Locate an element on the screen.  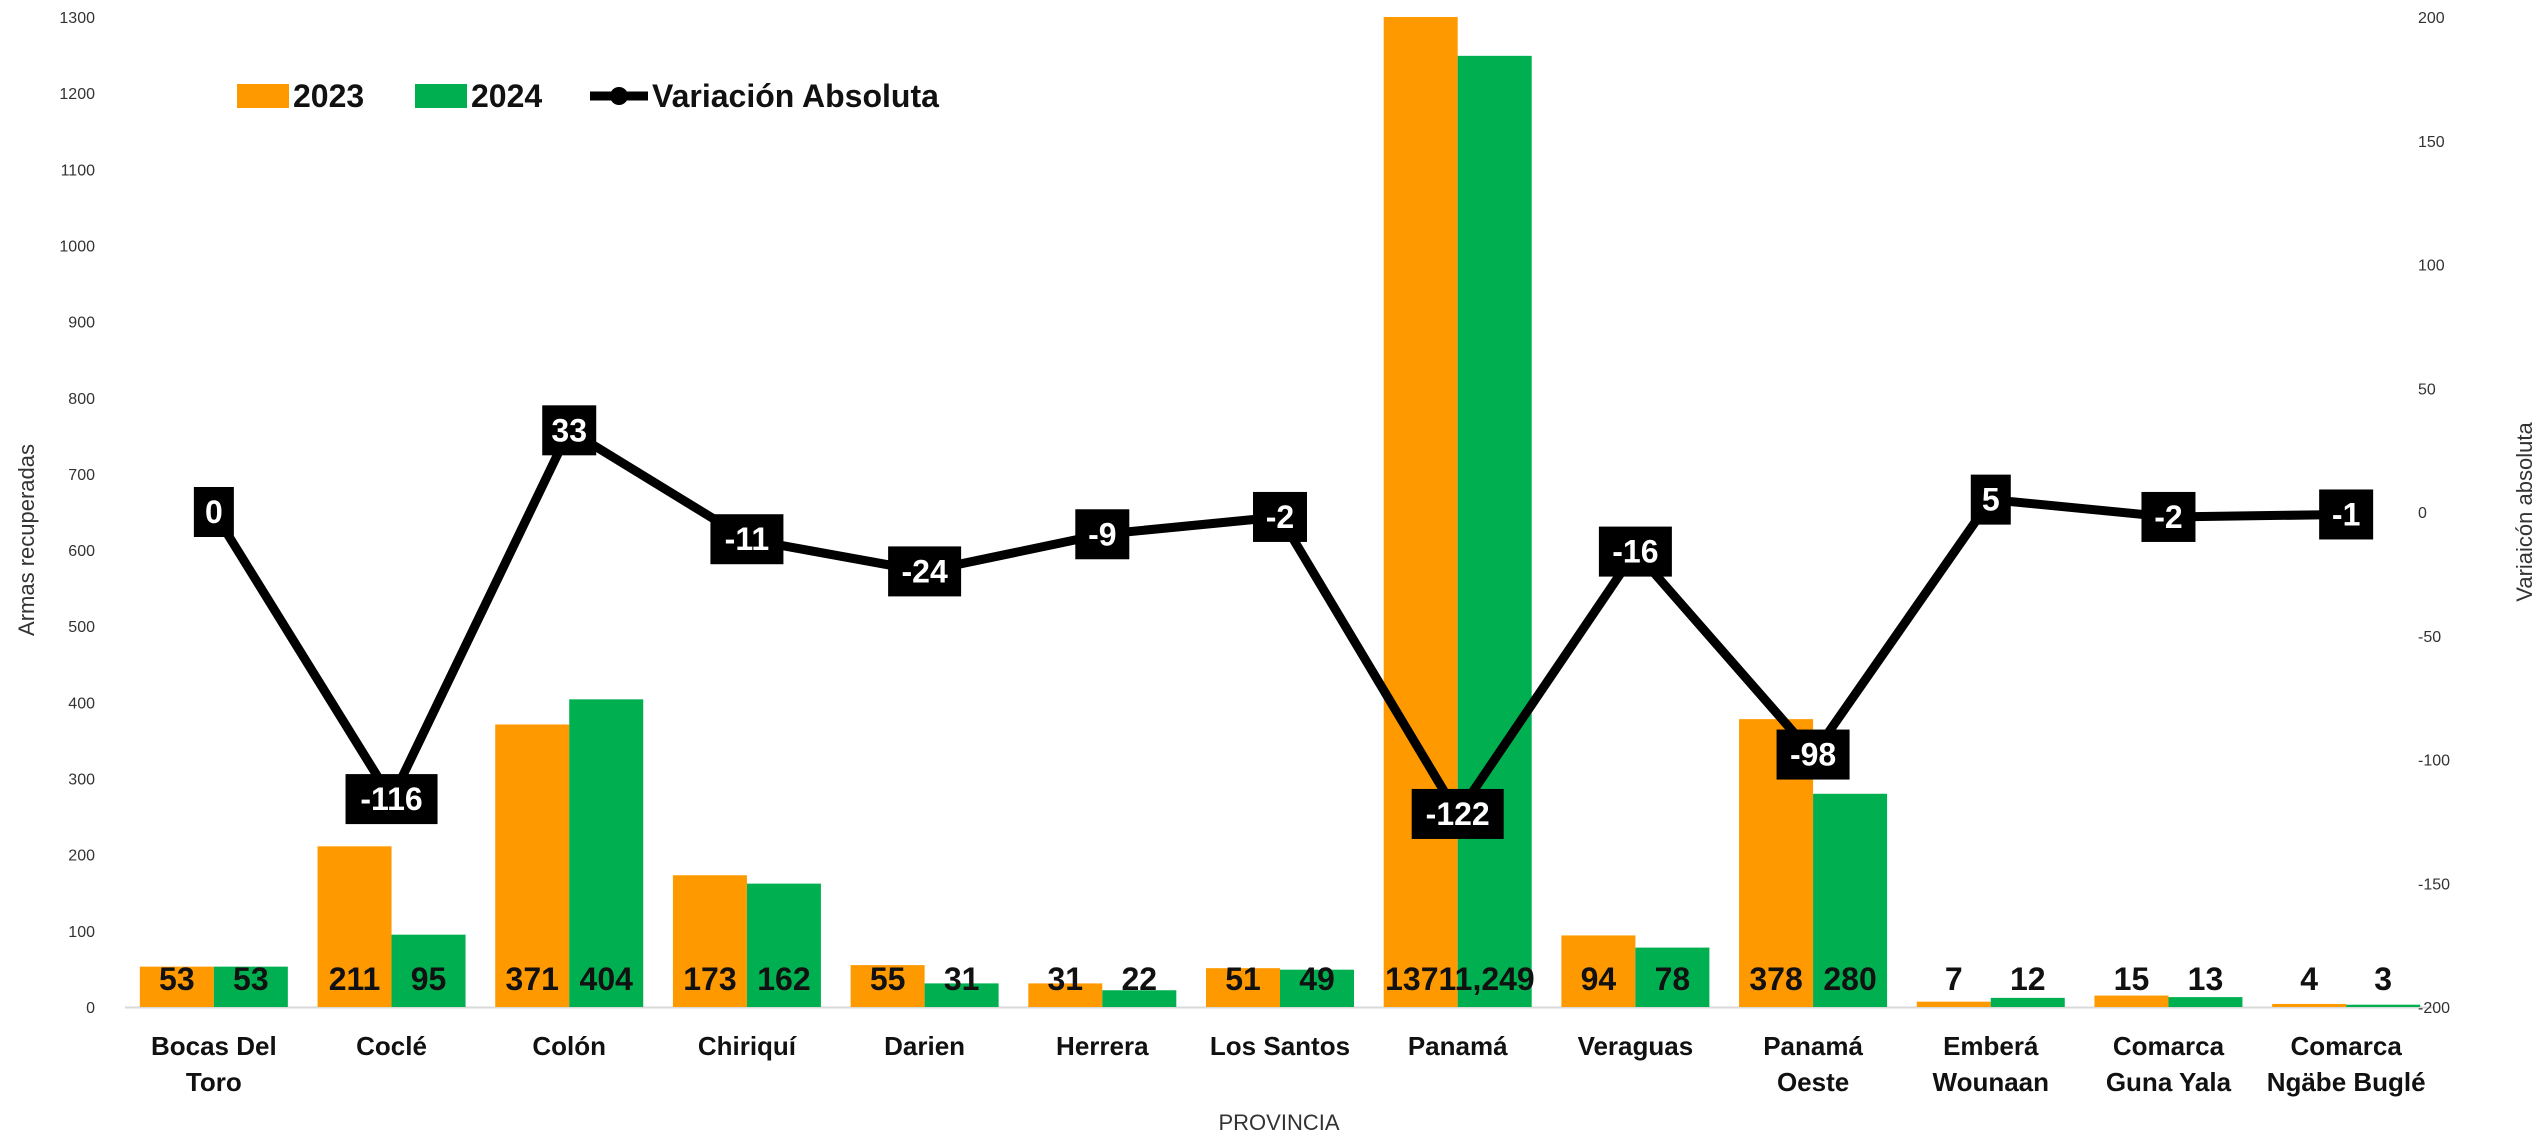
bar-value-label: 4 is located at coordinates (2309, 979).